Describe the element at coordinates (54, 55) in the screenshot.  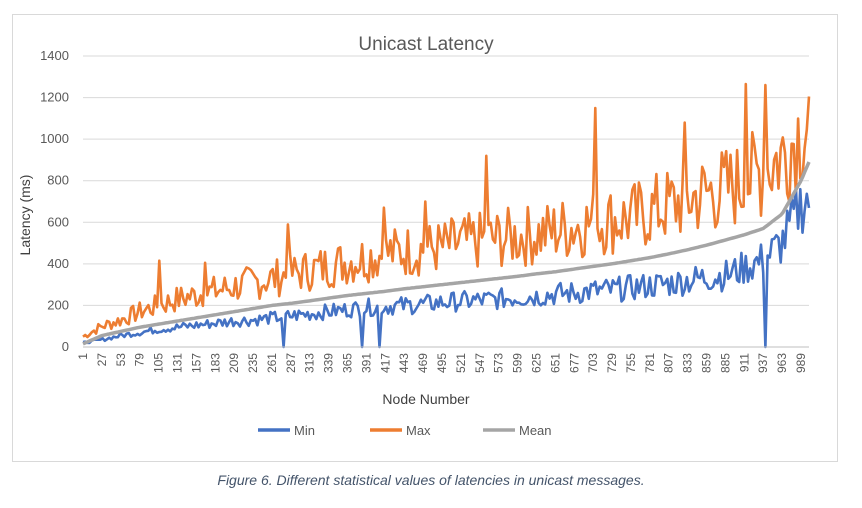
I see `y-tick-label: 1400` at that location.